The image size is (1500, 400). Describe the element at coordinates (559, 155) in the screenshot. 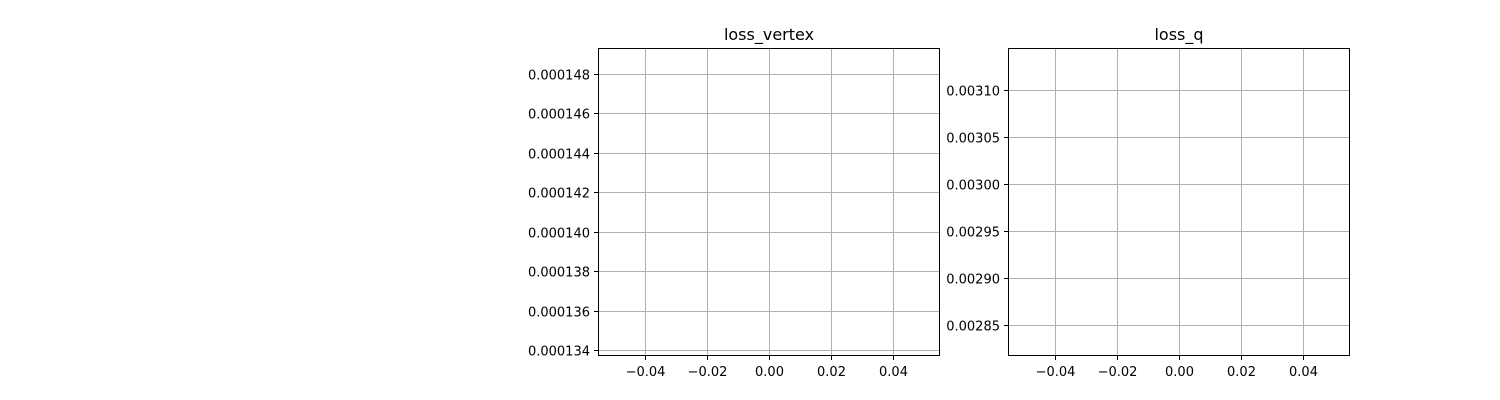

I see `y-tick-label: 0.000144` at that location.